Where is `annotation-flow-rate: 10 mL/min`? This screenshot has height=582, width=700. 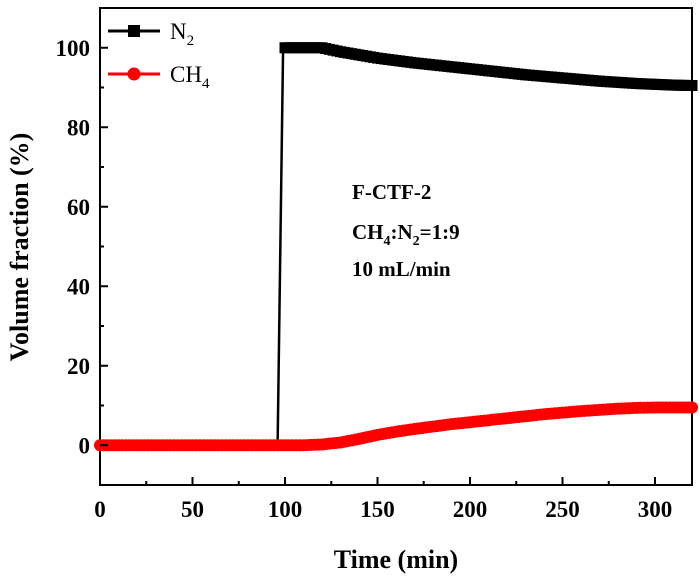 annotation-flow-rate: 10 mL/min is located at coordinates (401, 269).